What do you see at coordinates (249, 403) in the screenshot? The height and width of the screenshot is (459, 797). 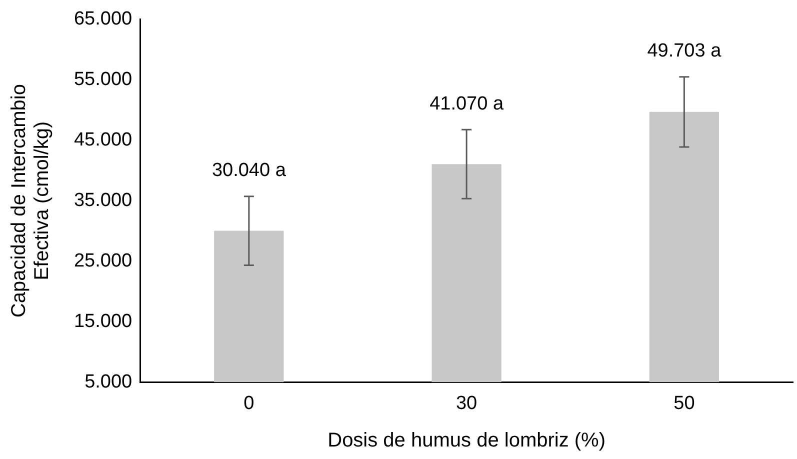 I see `x-tick-label: 0` at bounding box center [249, 403].